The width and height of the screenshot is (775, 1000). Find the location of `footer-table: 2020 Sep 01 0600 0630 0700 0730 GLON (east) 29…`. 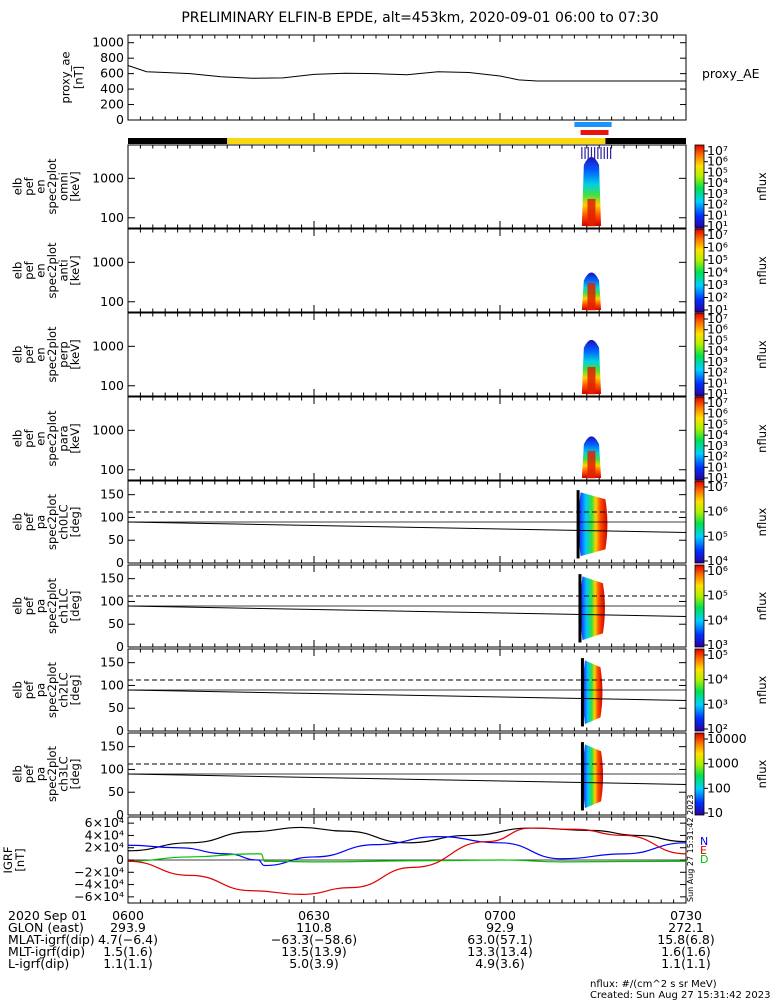

footer-table: 2020 Sep 01 0600 0630 0700 0730 GLON (east) 29… is located at coordinates (361, 939).